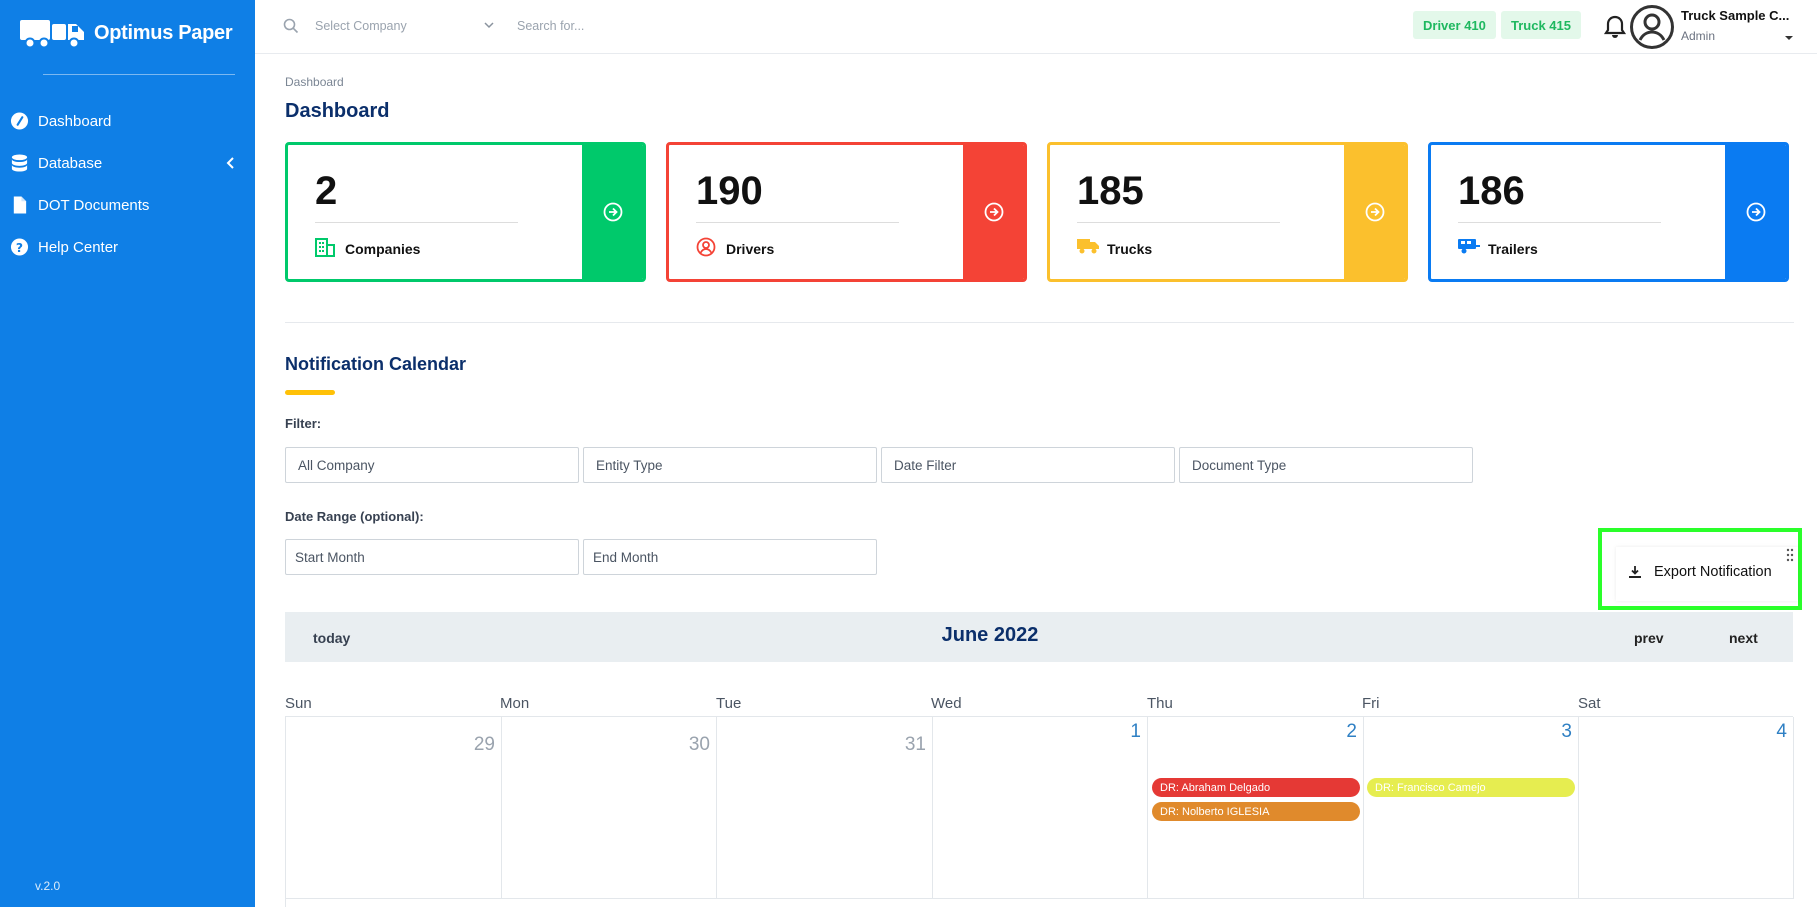 Image resolution: width=1817 pixels, height=907 pixels. Describe the element at coordinates (1790, 555) in the screenshot. I see `drag-handle-icon` at that location.